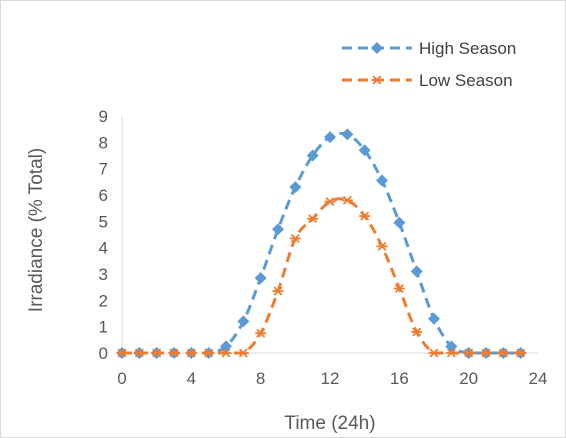 The image size is (566, 438). What do you see at coordinates (399, 378) in the screenshot?
I see `x-tick-label: 16` at bounding box center [399, 378].